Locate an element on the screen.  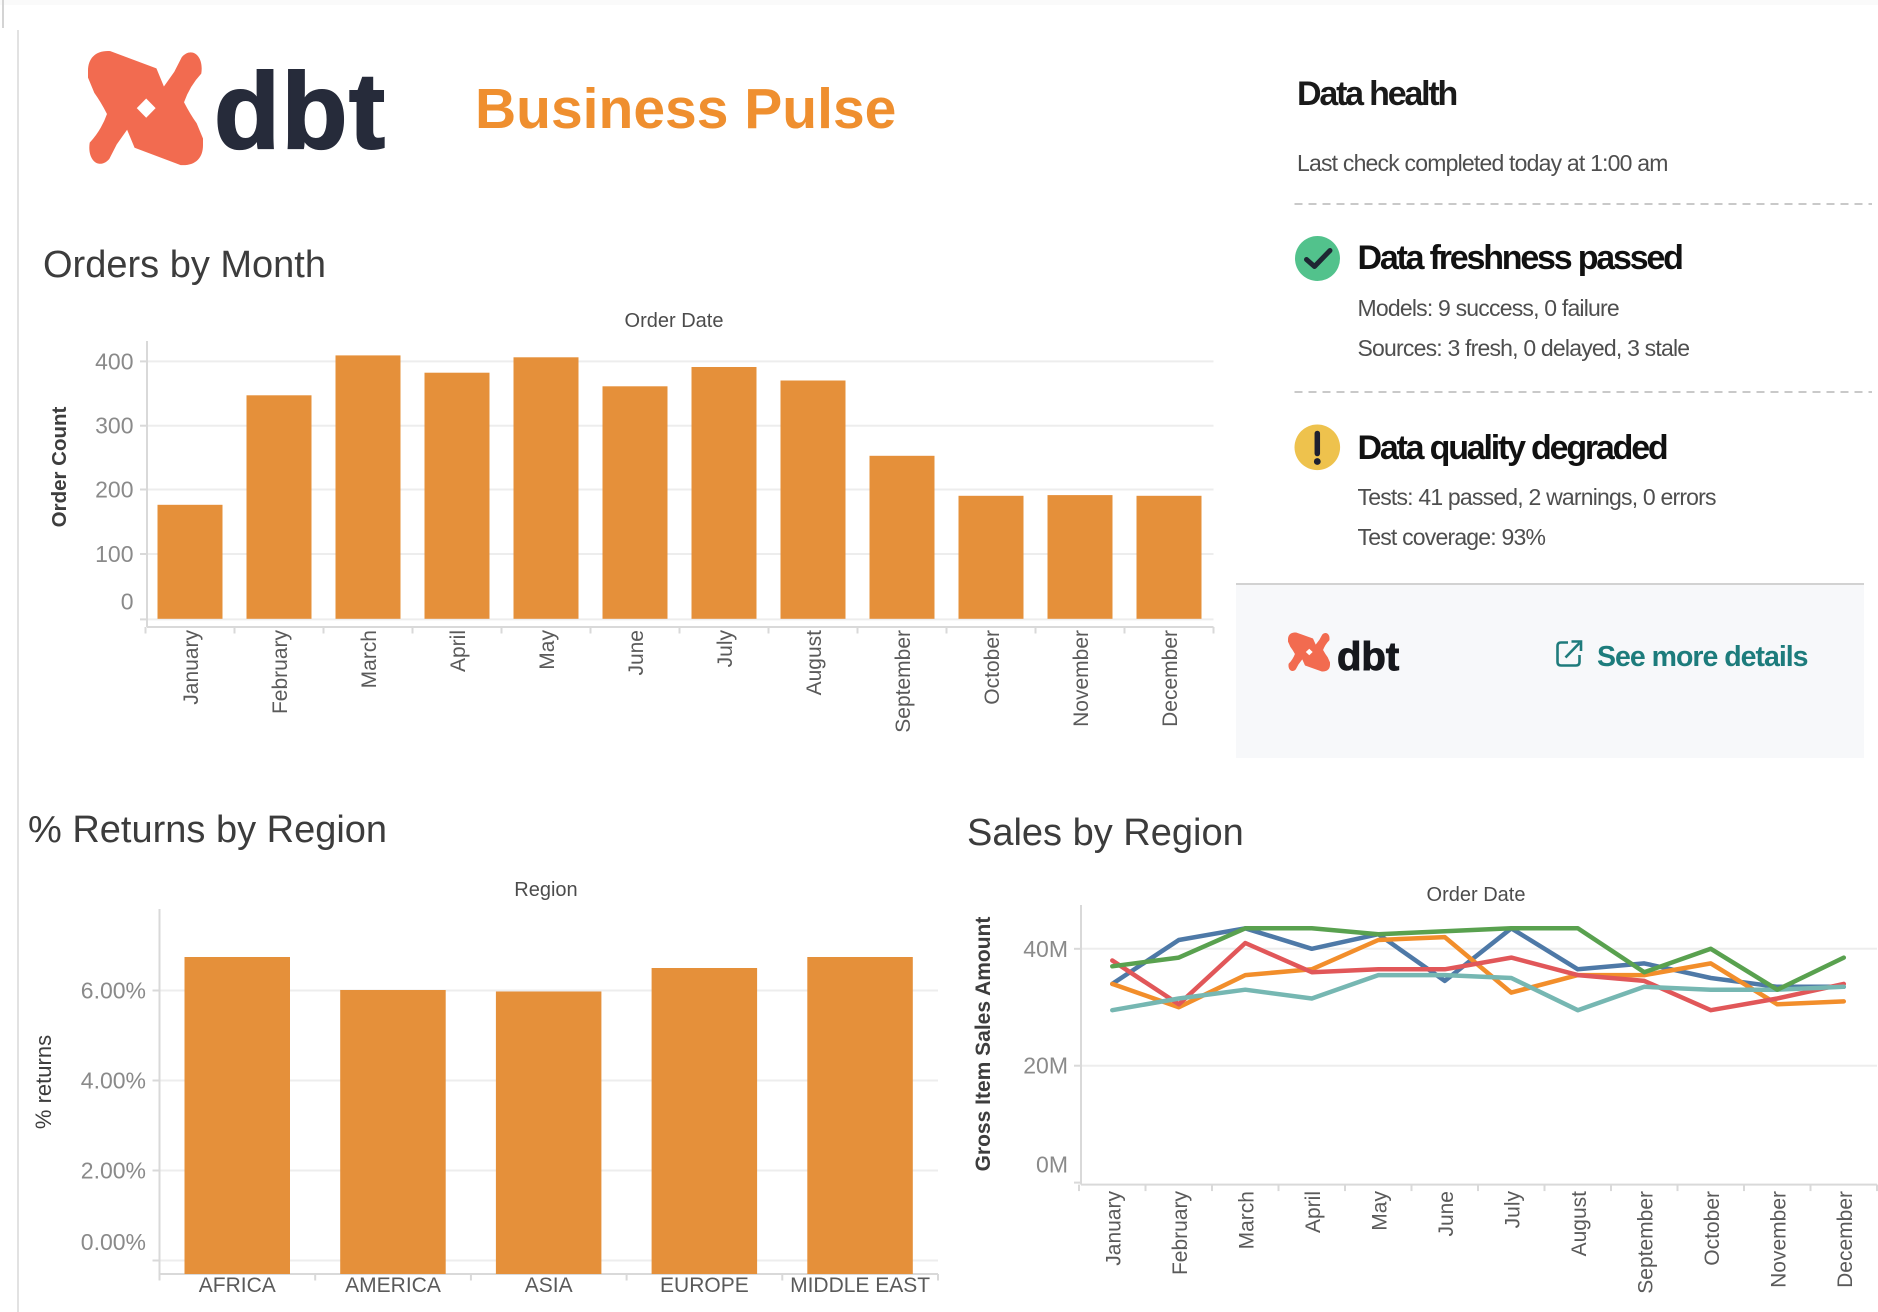
svg-text: 400 is located at coordinates (114, 361).